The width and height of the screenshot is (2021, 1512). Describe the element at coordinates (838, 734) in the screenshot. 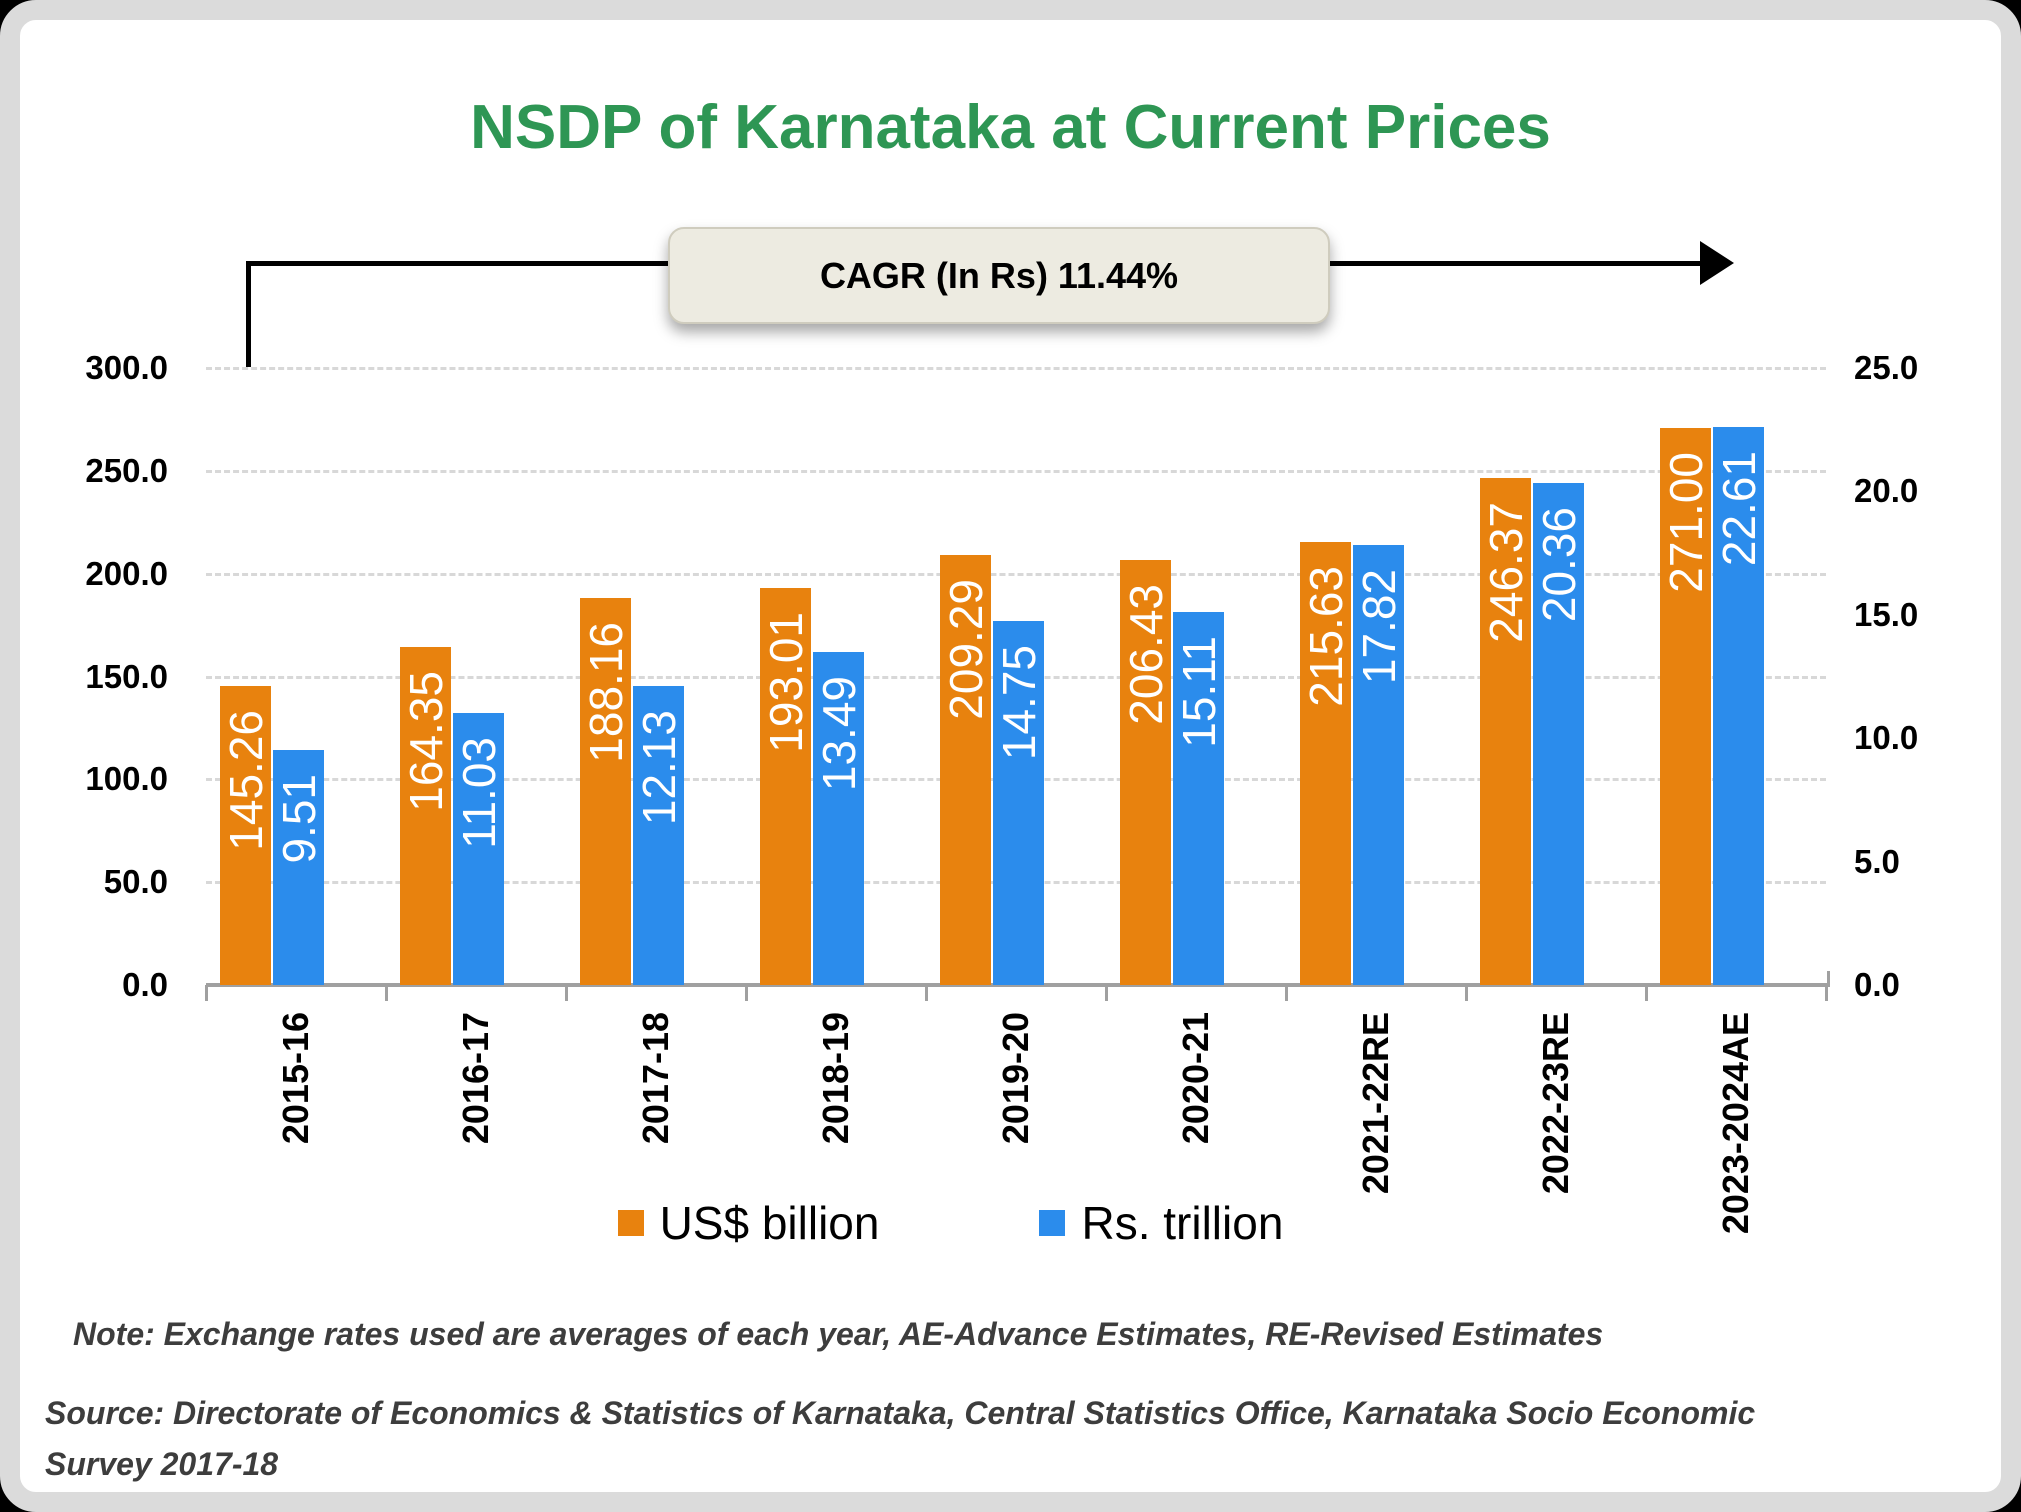

I see `bar-value-label: 13.49` at that location.